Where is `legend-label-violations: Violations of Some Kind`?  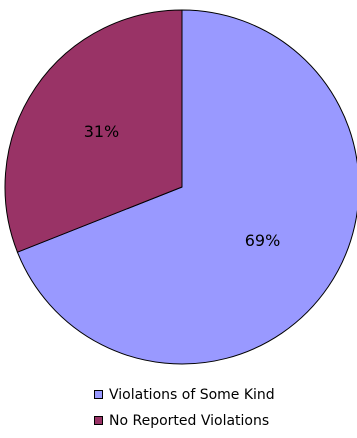
legend-label-violations: Violations of Some Kind is located at coordinates (192, 394).